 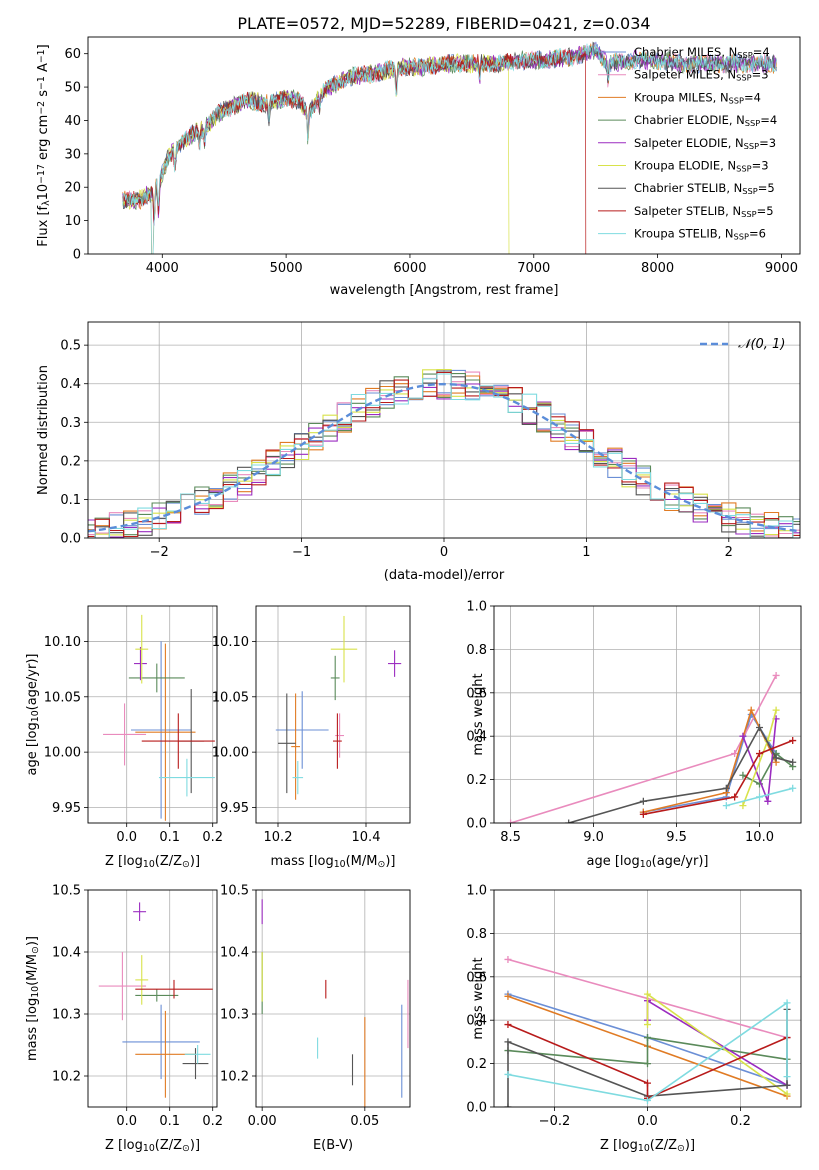 I want to click on x-tick-label: 5000, so click(x=286, y=268).